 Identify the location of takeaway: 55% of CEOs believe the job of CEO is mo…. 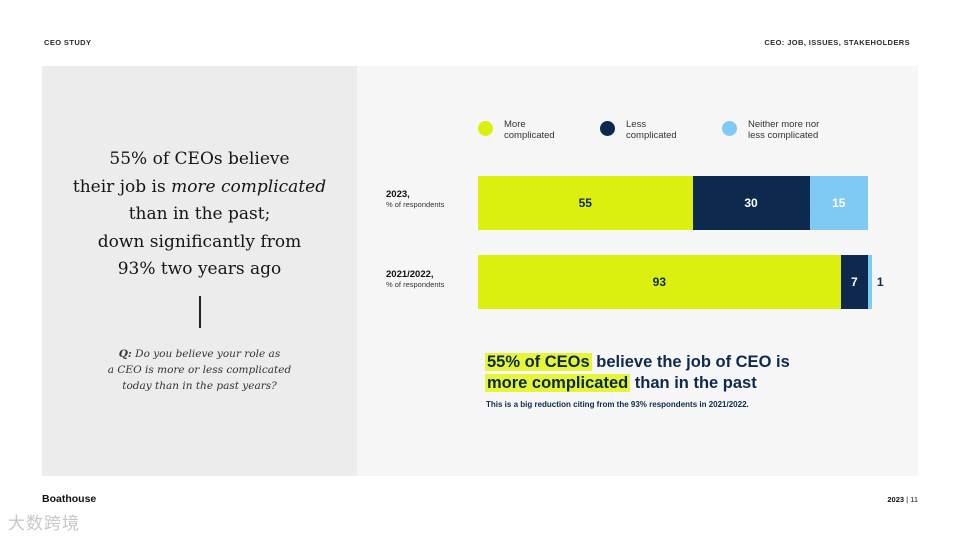
(637, 373).